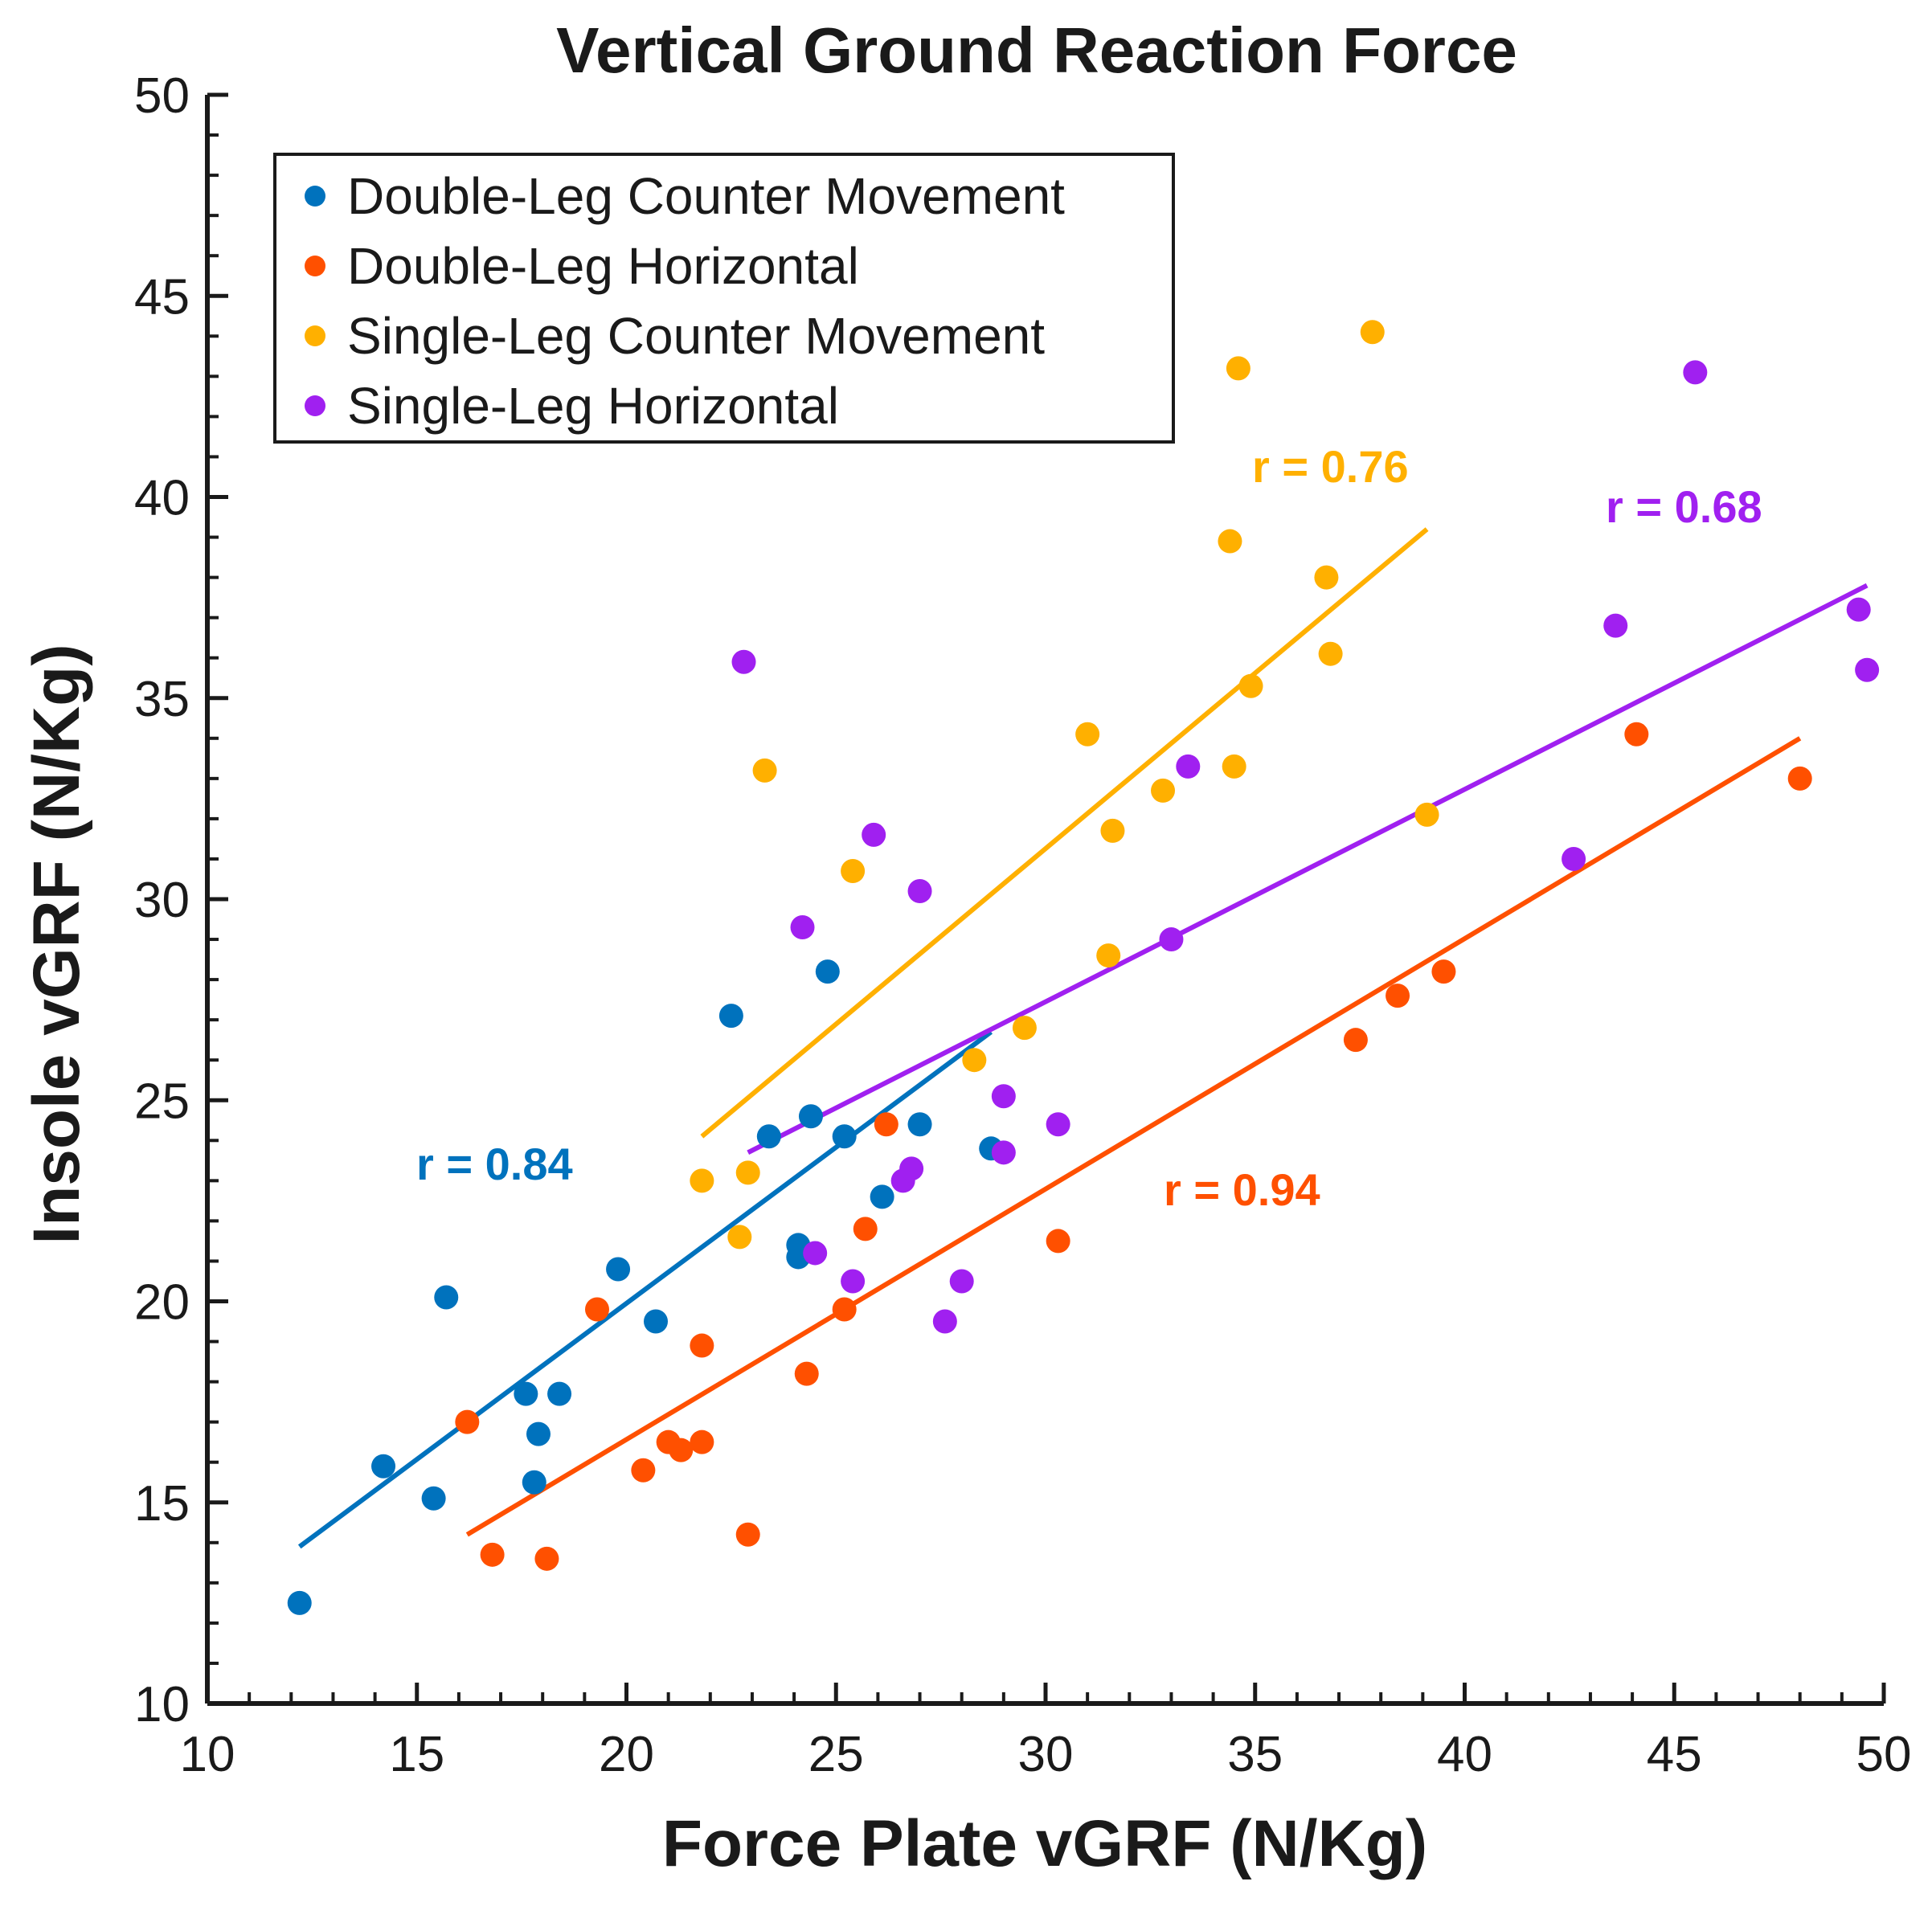 The image size is (1932, 1906). I want to click on r-label-series-2: r = 0.94, so click(1242, 1189).